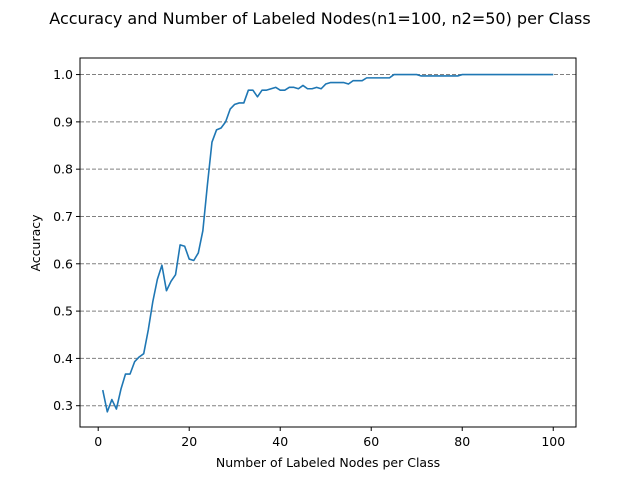  I want to click on y-tick-label: 0.7, so click(63, 216).